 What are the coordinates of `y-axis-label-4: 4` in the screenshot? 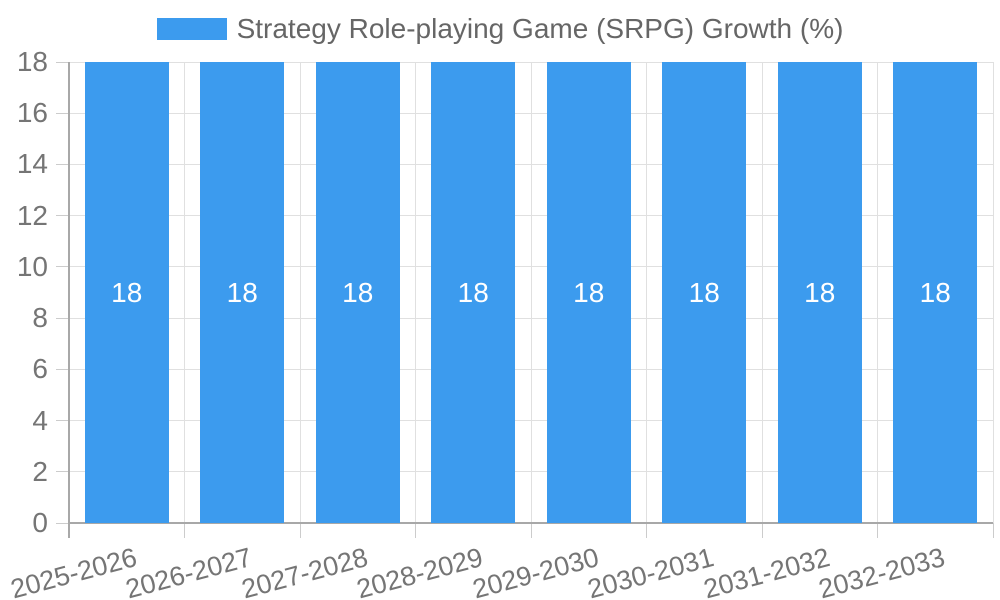 It's located at (40, 420).